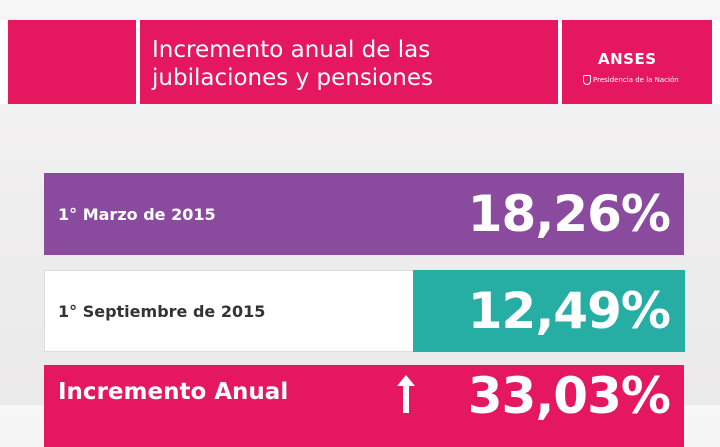 This screenshot has width=720, height=447. I want to click on brand-subtitle: Presidencia de la Nación, so click(631, 80).